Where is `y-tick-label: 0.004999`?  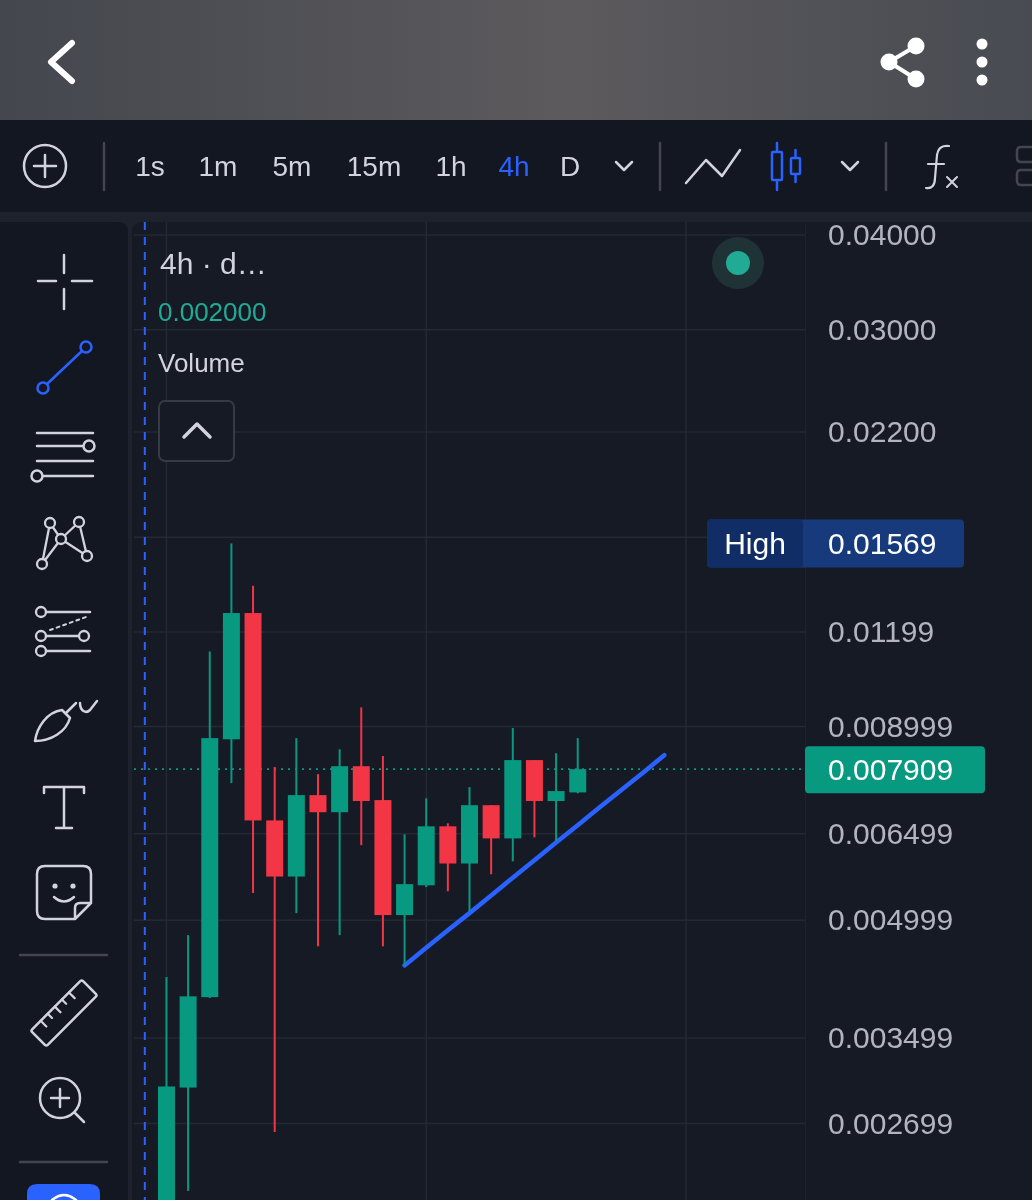
y-tick-label: 0.004999 is located at coordinates (891, 920).